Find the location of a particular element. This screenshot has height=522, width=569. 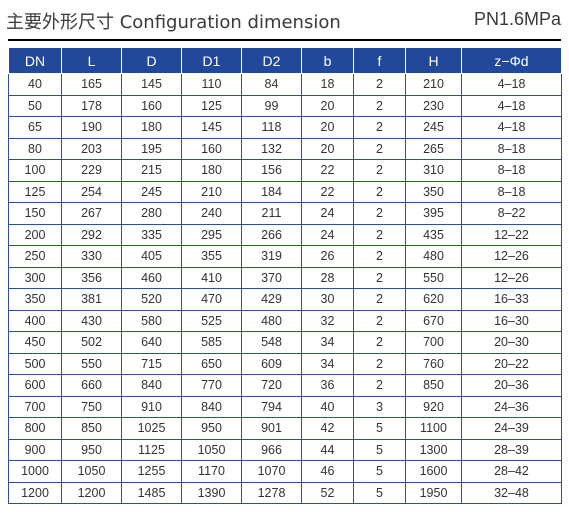

table-cell: 1950 is located at coordinates (433, 492).